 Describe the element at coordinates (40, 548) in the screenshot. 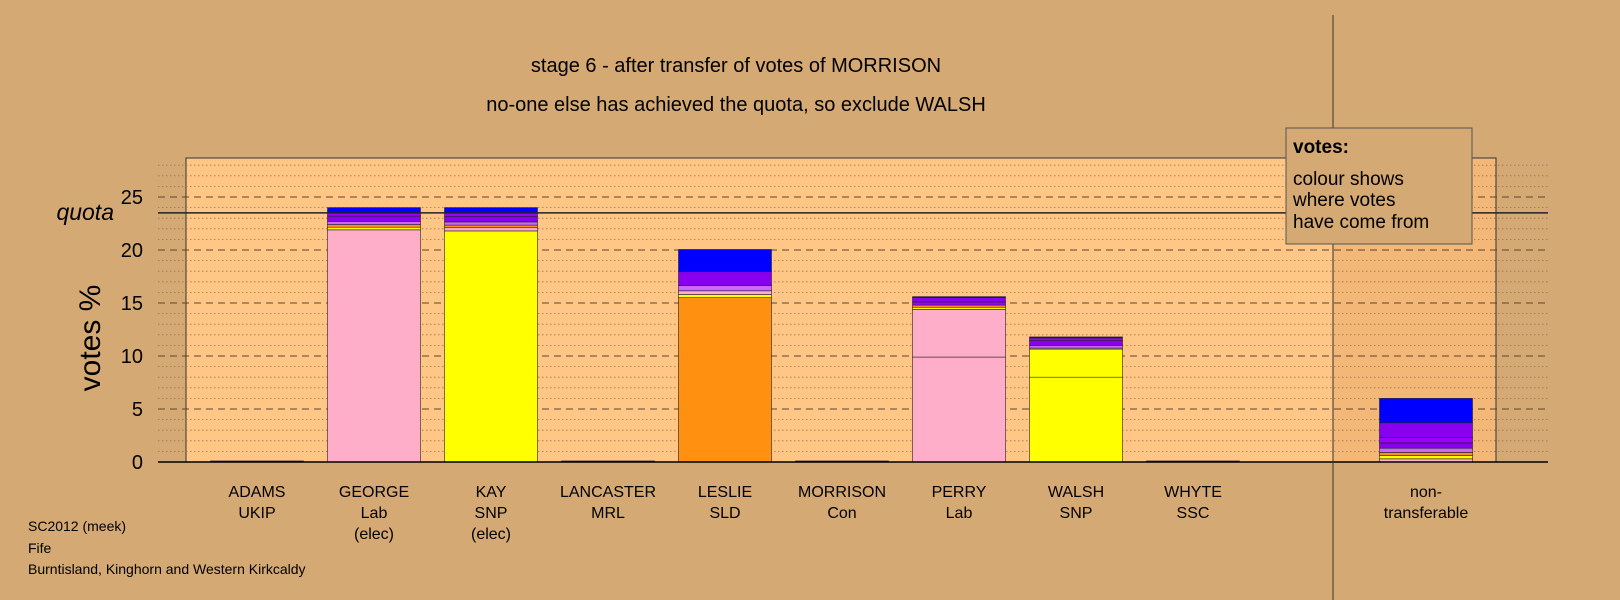

I see `footer-council: Fife` at that location.